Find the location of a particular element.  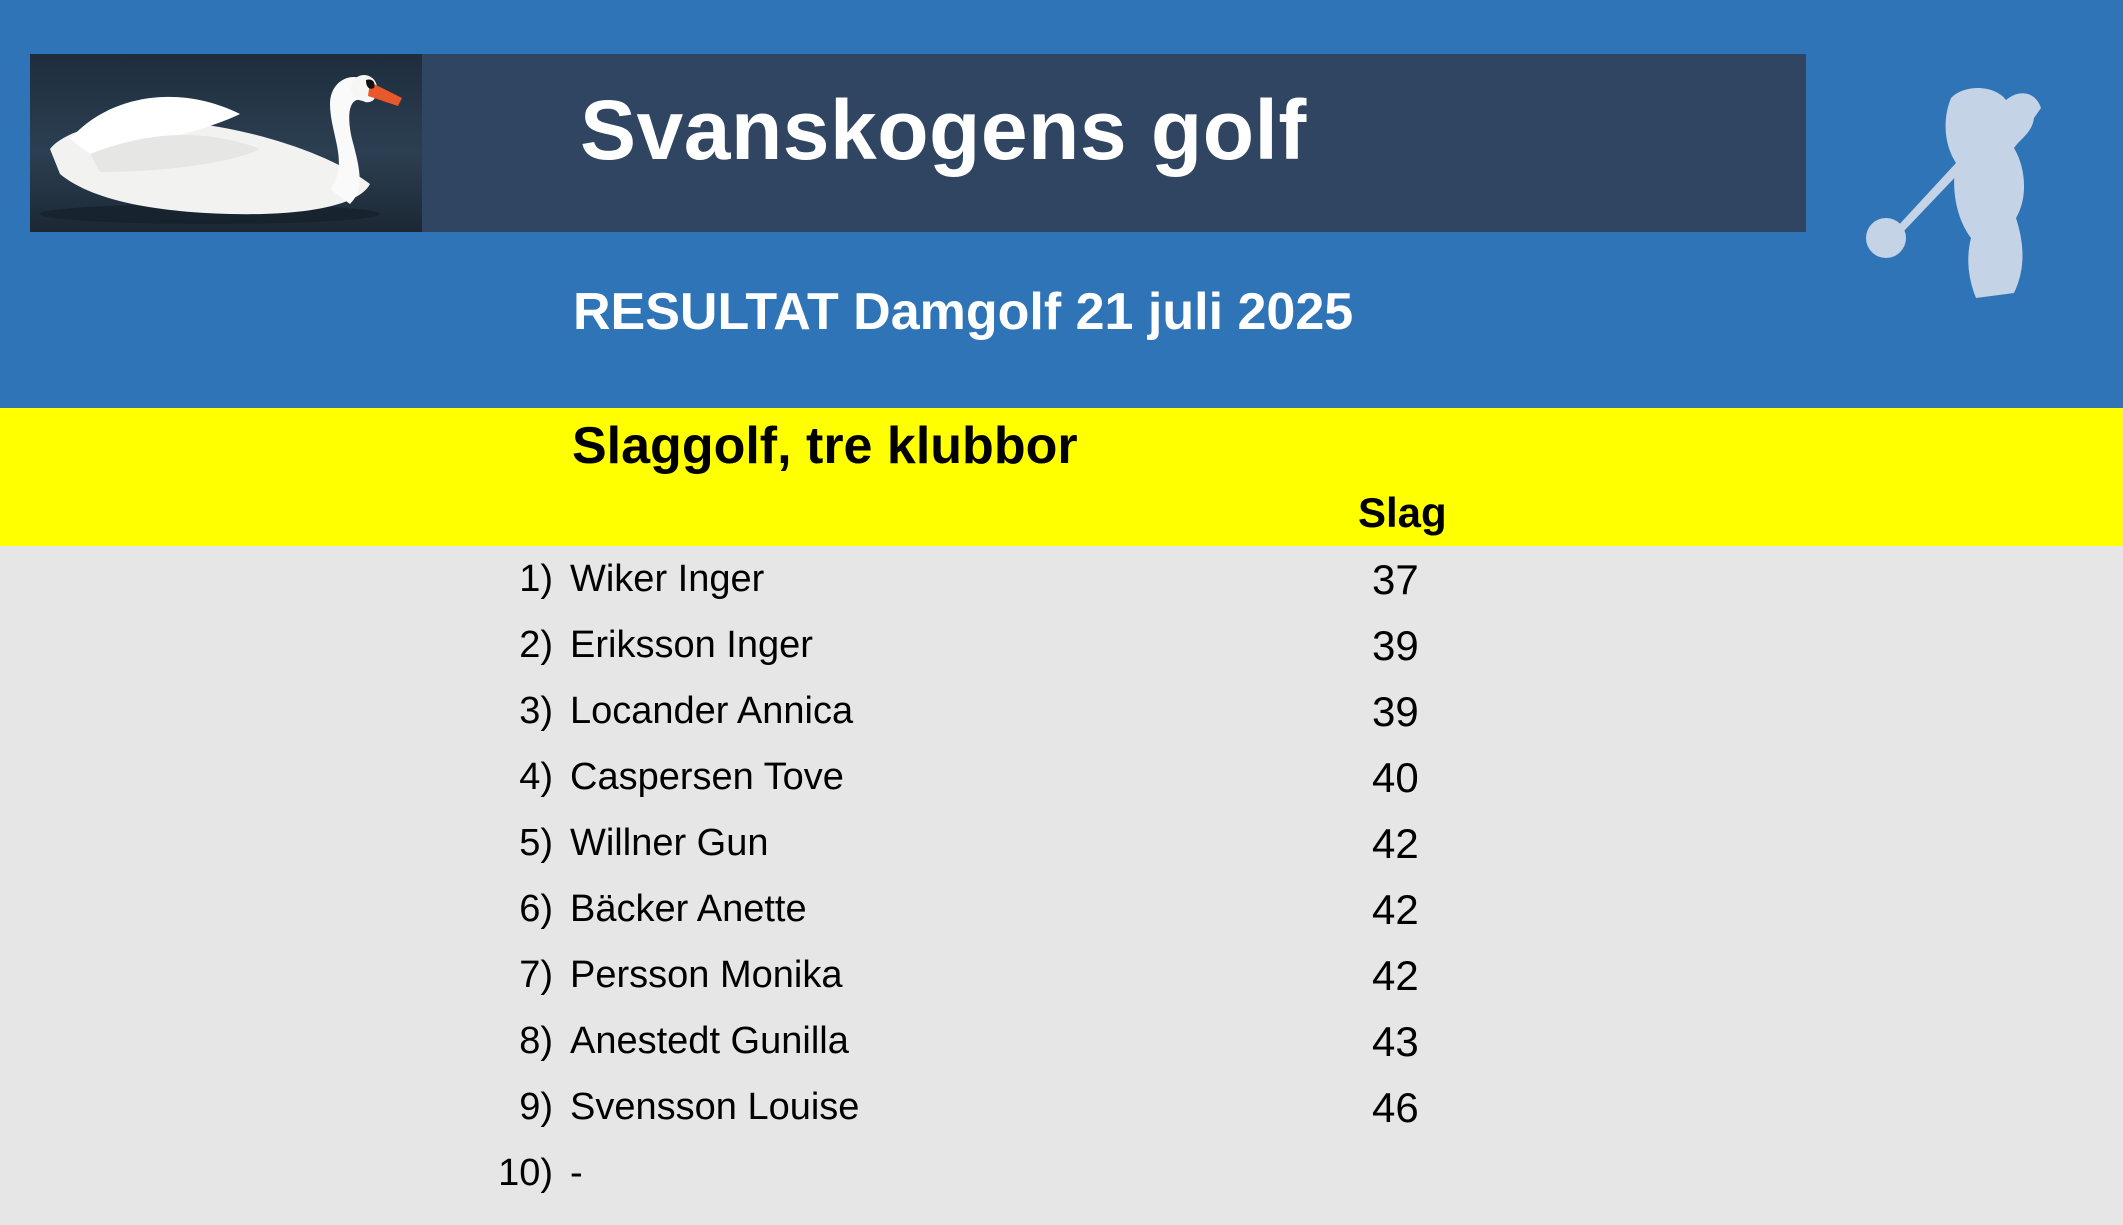

rank: 3) is located at coordinates (536, 711).